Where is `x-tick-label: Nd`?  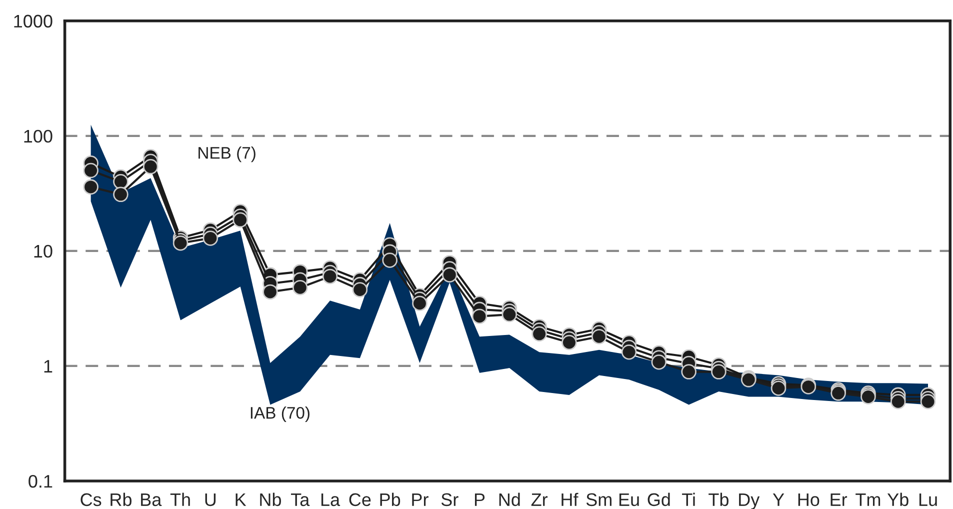 x-tick-label: Nd is located at coordinates (509, 499).